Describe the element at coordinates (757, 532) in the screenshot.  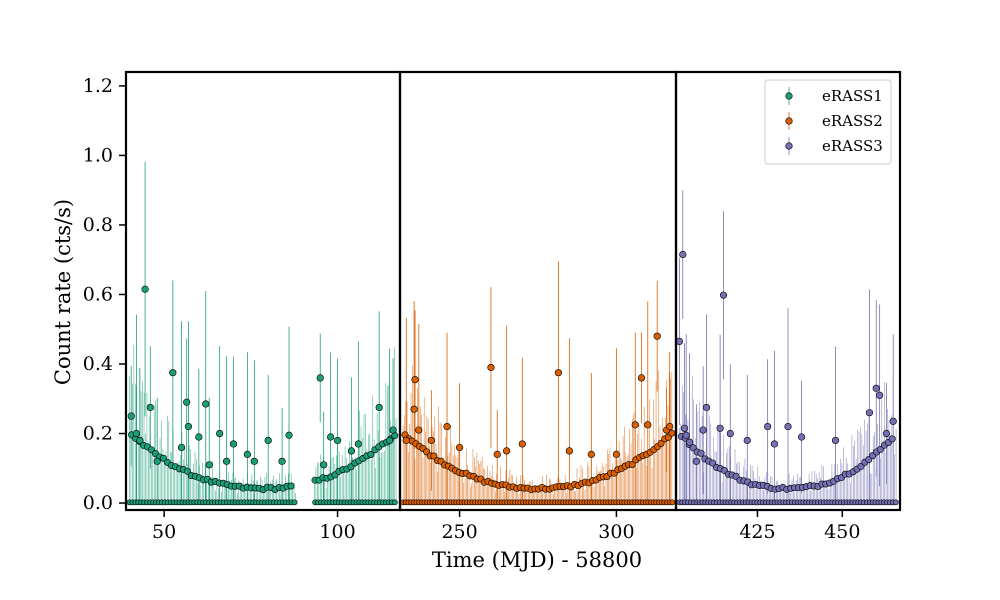
I see `x-tick-label: 425` at that location.